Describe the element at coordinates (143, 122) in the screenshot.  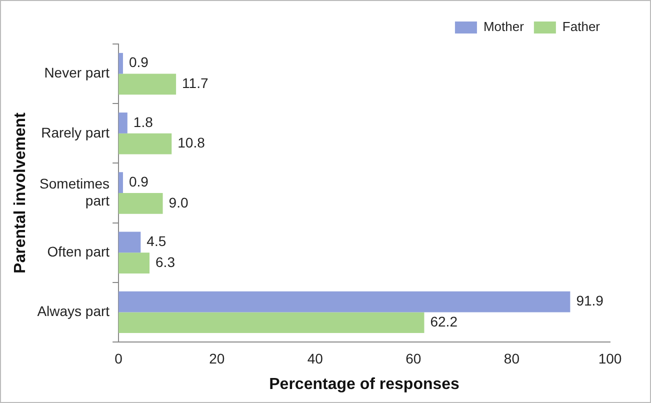
I see `data-label: 1.8` at that location.